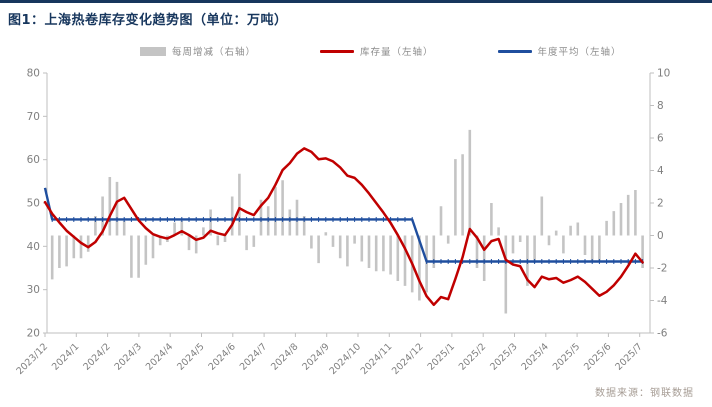  I want to click on data-source-note: 数据来源：钢联数据, so click(644, 393).